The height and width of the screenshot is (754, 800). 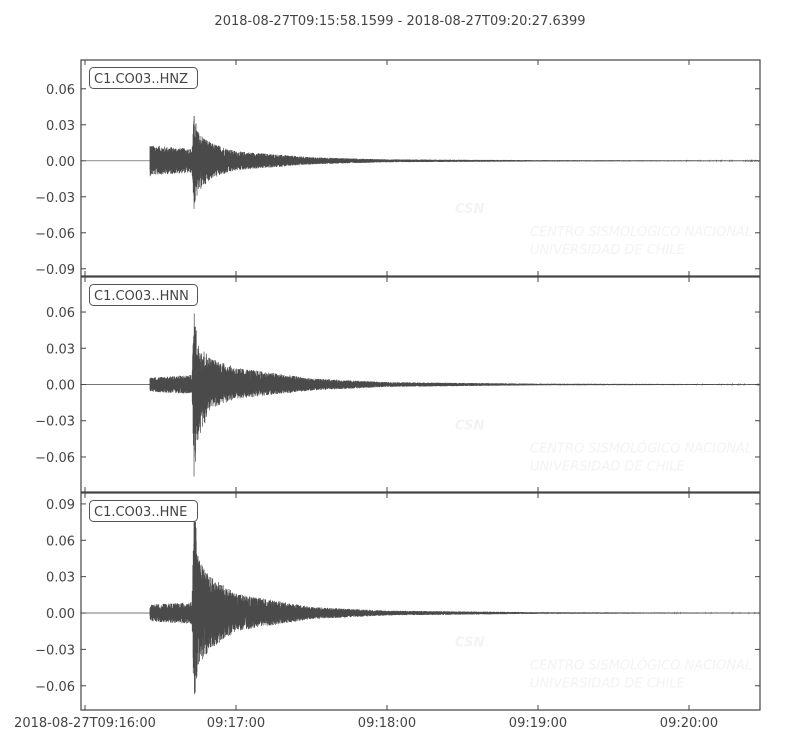 I want to click on x-tick-label: 2018-08-27T09:16:00, so click(x=85, y=723).